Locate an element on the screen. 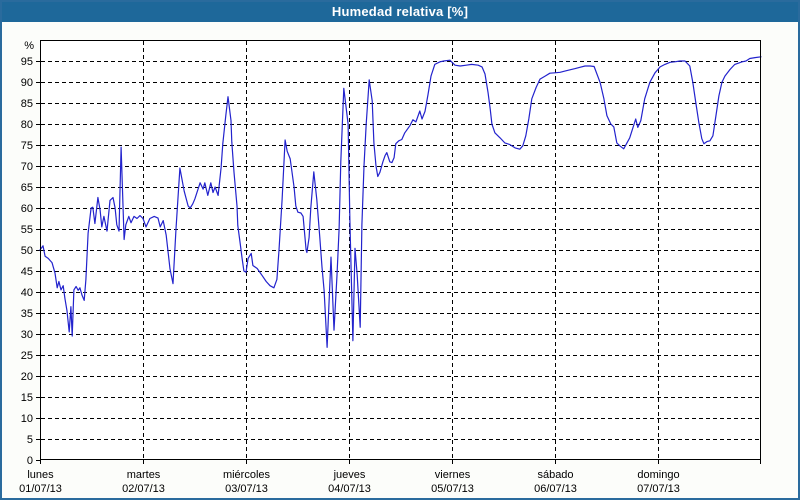 The image size is (800, 500). x-day-name-label: martes is located at coordinates (144, 475).